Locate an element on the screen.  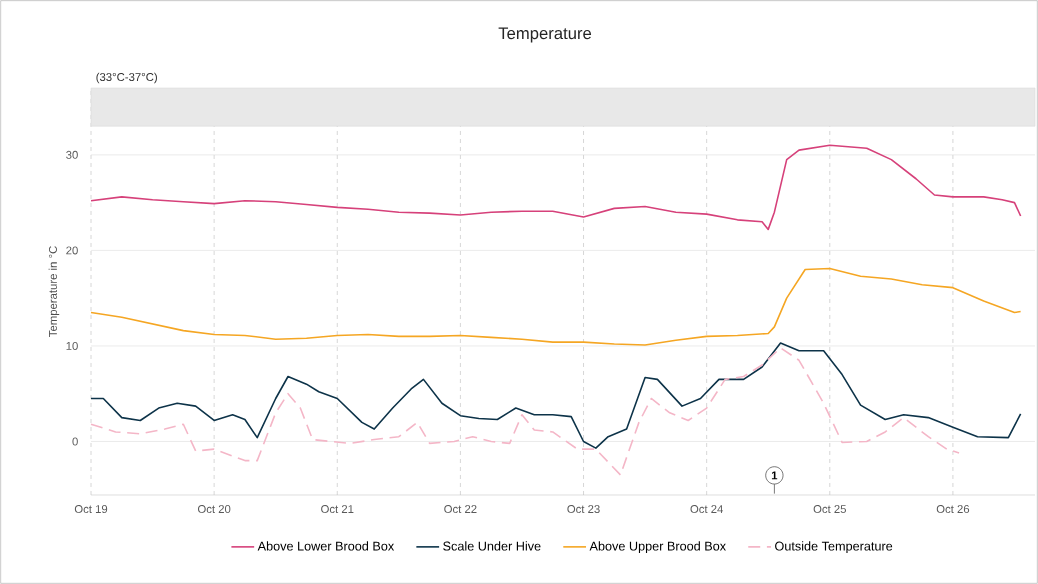
x-tick-label: Oct 19 is located at coordinates (91, 509).